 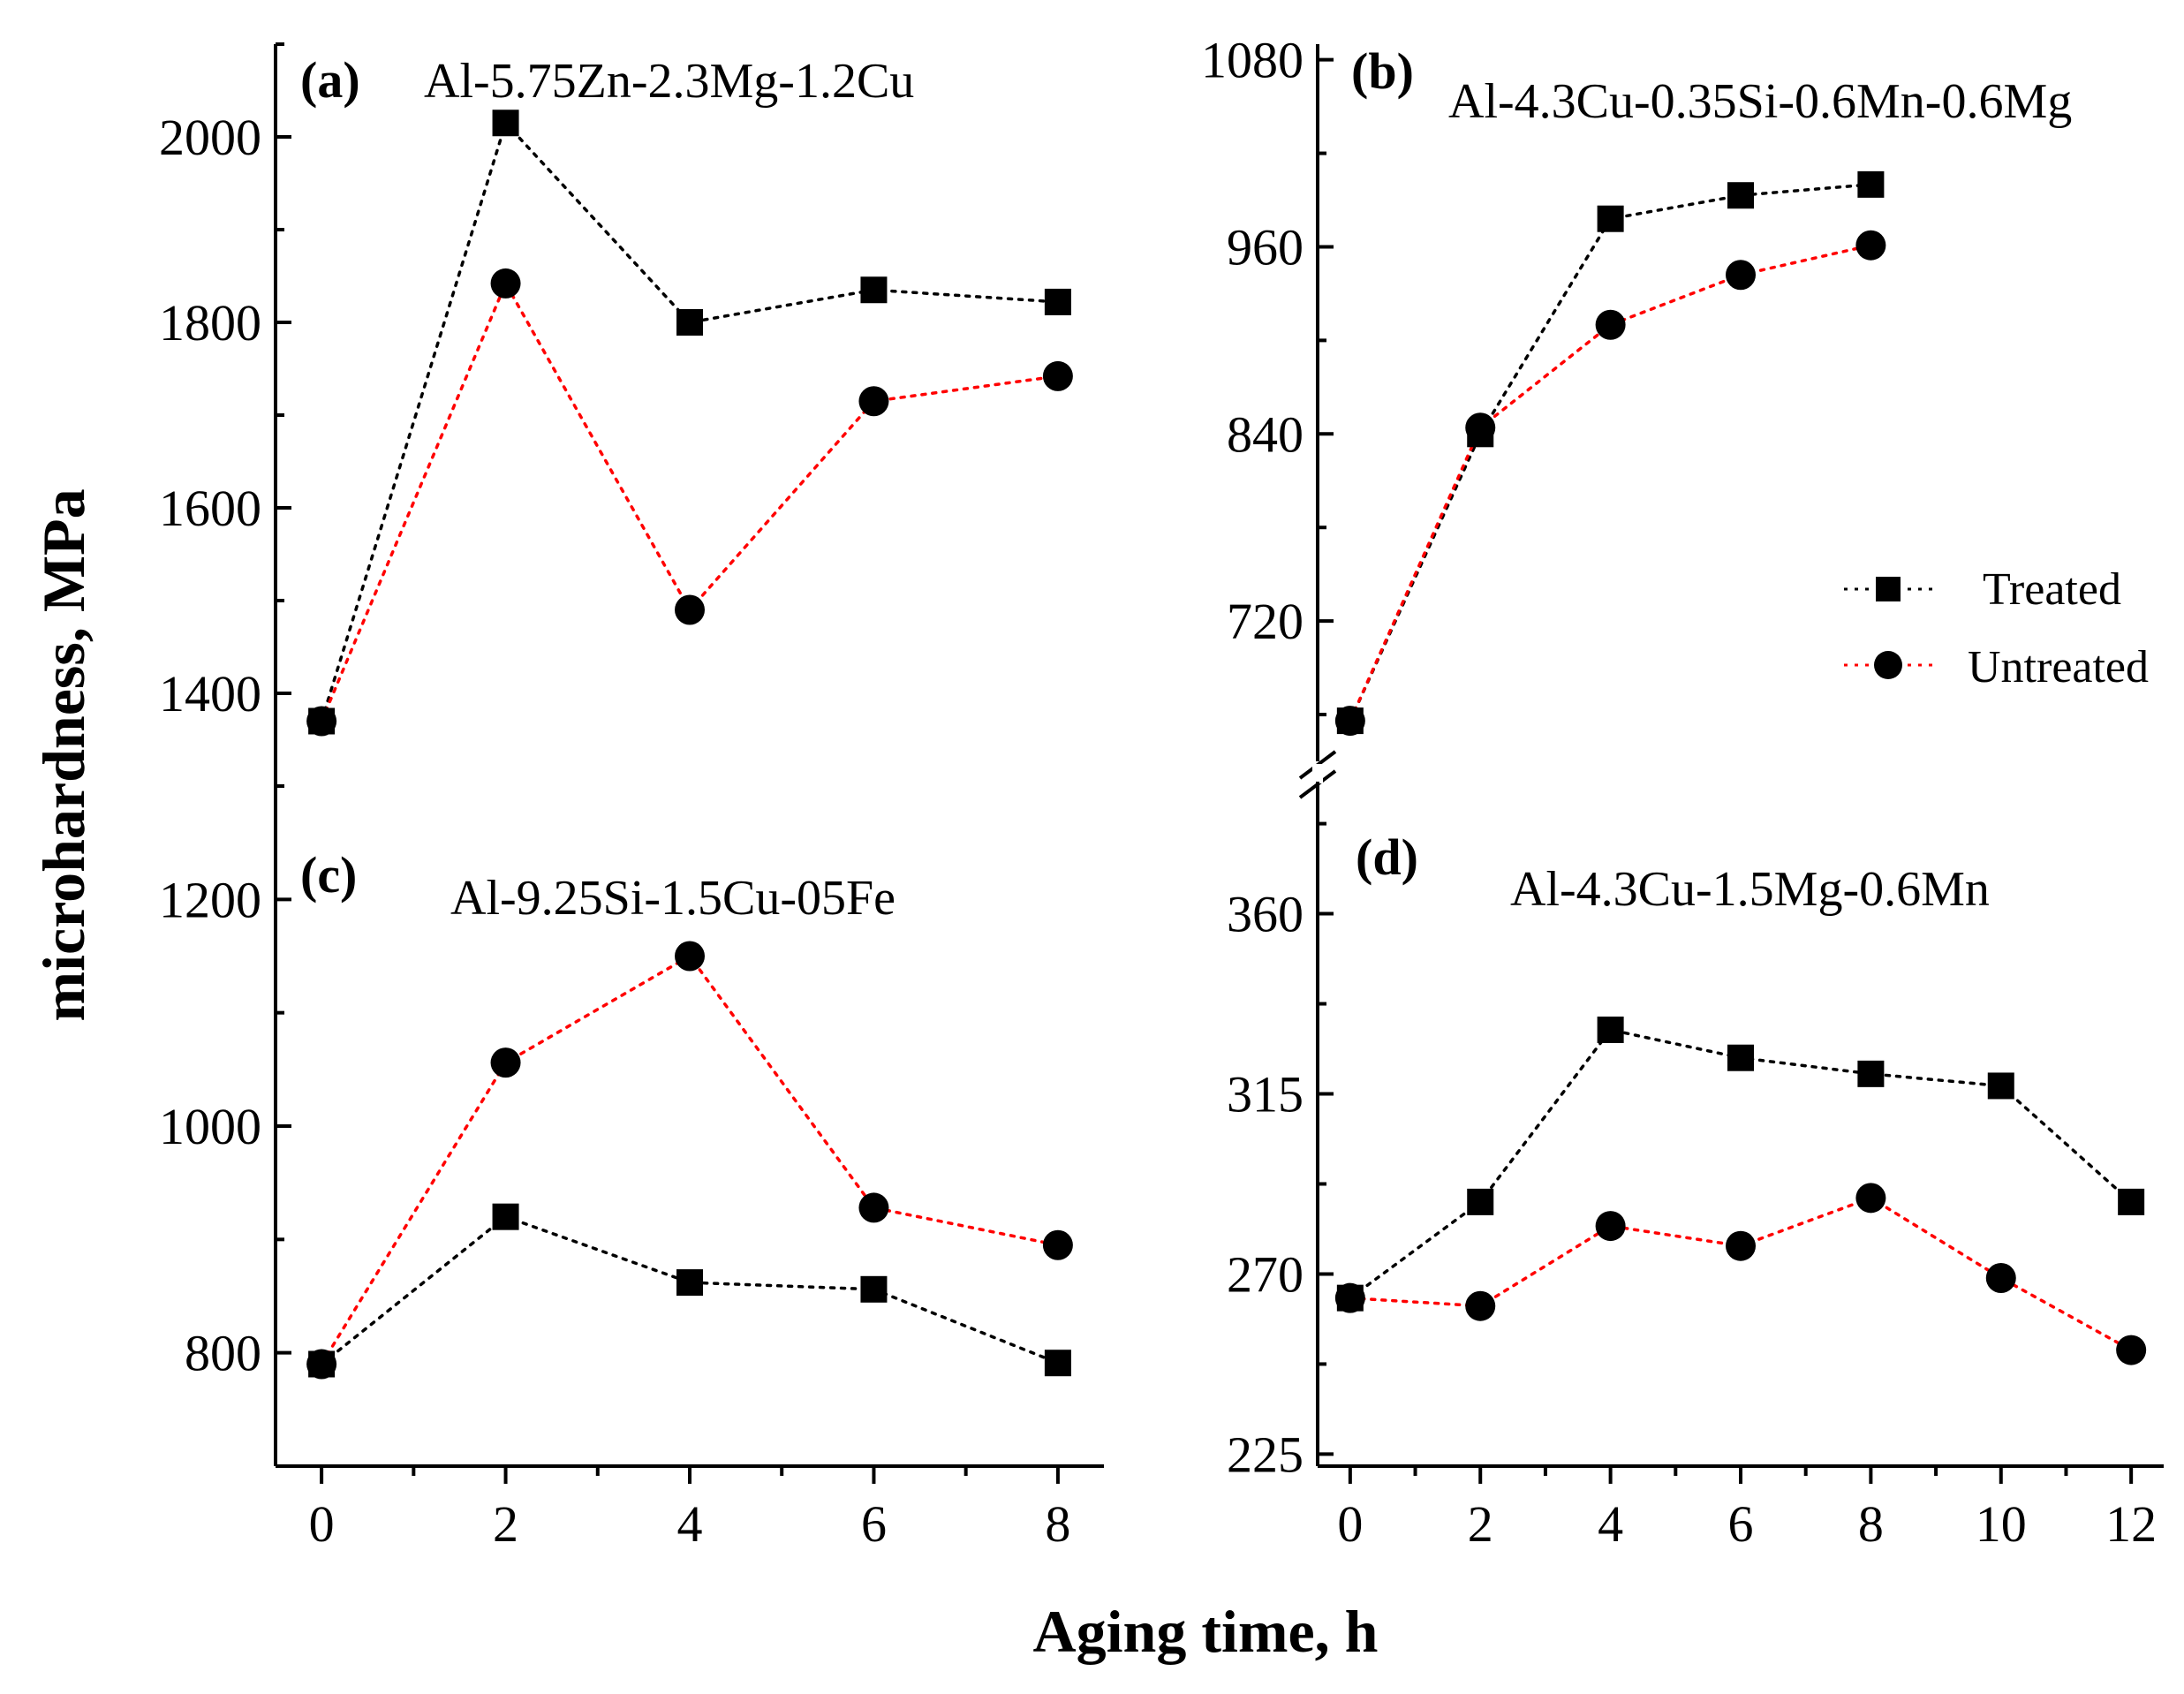 I want to click on legend-marker-untreated, so click(x=1888, y=665).